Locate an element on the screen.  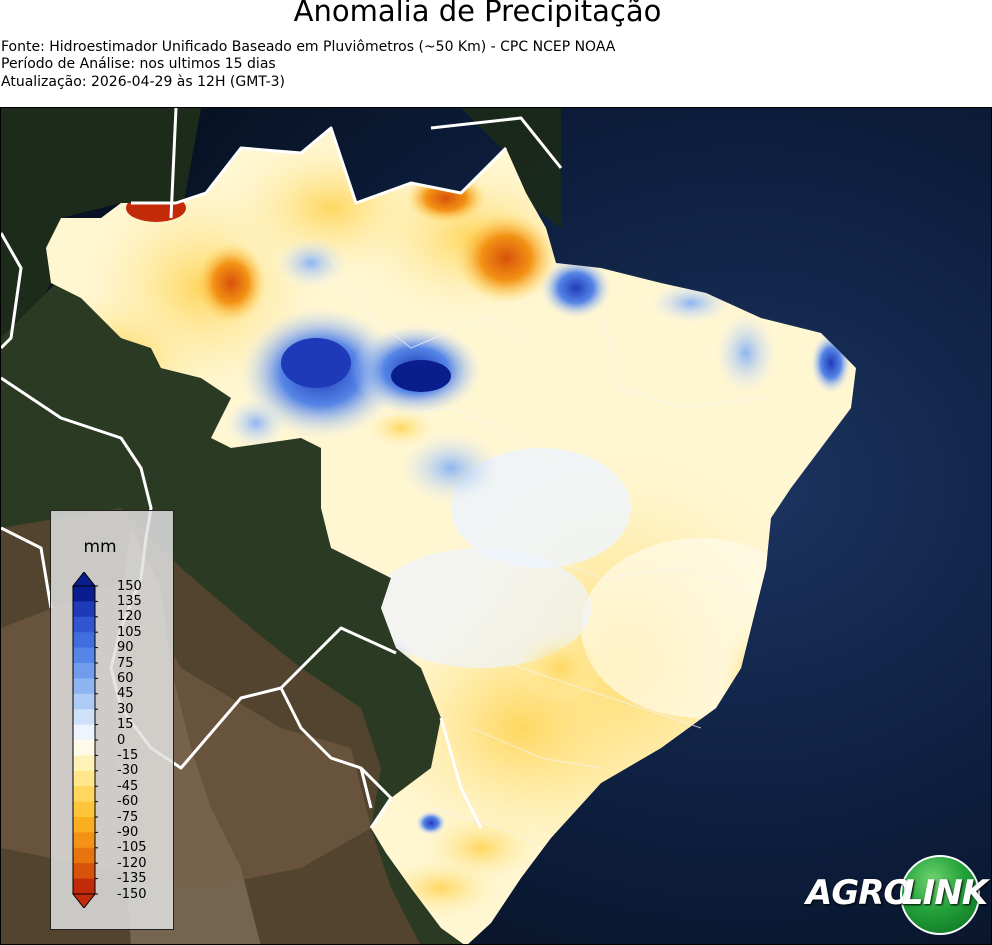
colorbar-tick-label: -30 is located at coordinates (128, 771).